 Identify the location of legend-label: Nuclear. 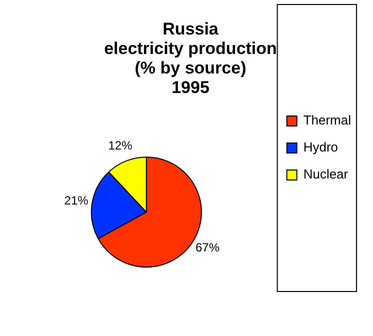
(326, 174).